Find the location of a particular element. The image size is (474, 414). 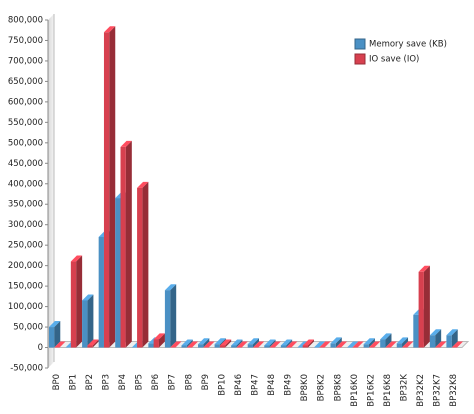

y-tick-label: 800,000 is located at coordinates (25, 21).